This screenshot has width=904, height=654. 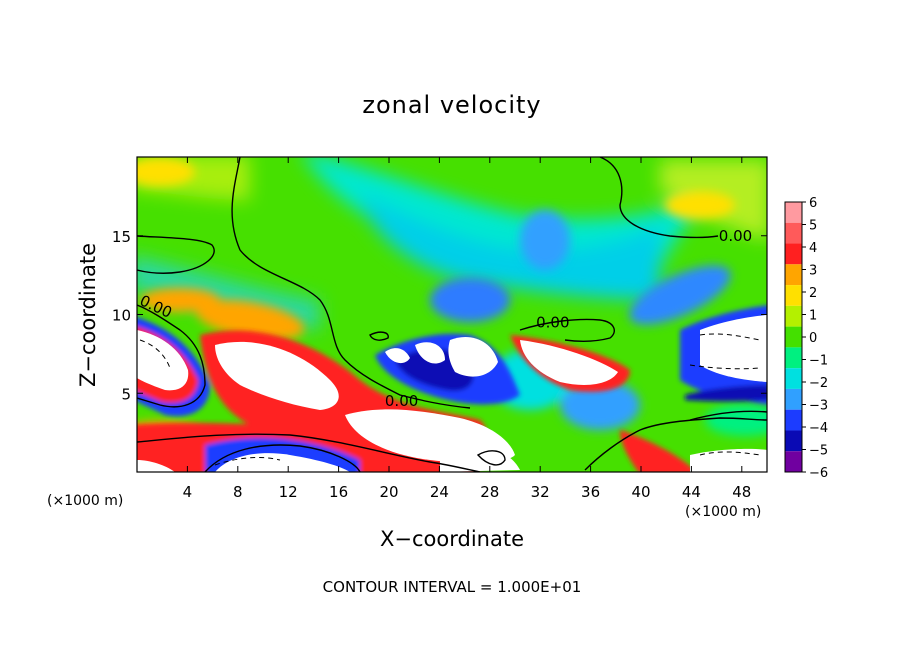 I want to click on colorbar-tick-label: 5, so click(x=813, y=226).